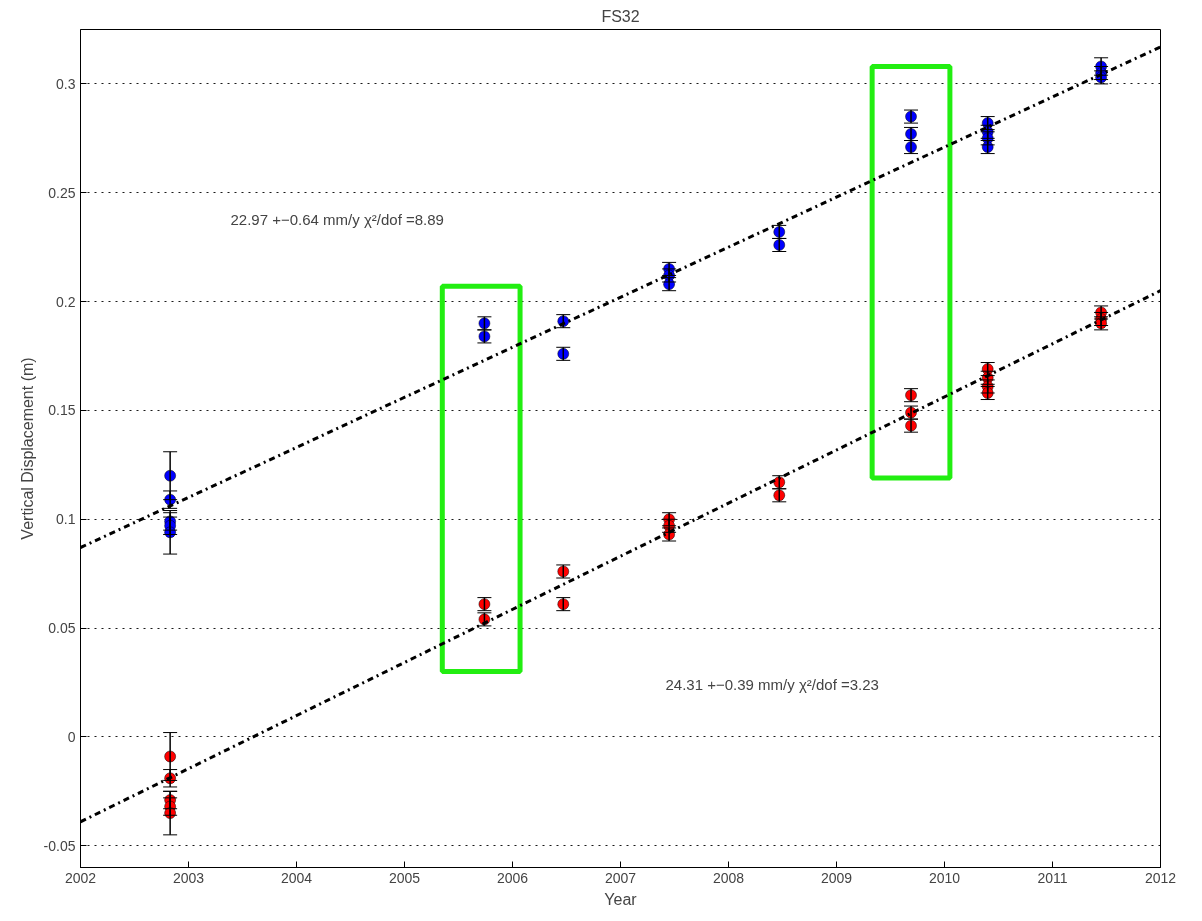 The height and width of the screenshot is (921, 1202). What do you see at coordinates (337, 219) in the screenshot?
I see `annotation: 22.97 +−0.64 mm/y χ²/dof =8.89` at bounding box center [337, 219].